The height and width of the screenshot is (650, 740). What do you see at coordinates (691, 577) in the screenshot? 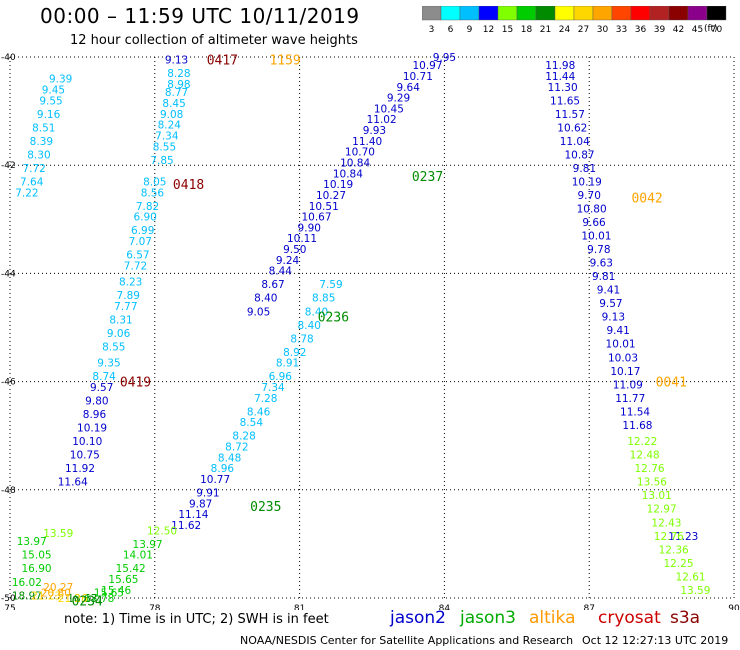
I see `swh-data-point: 12.61` at bounding box center [691, 577].